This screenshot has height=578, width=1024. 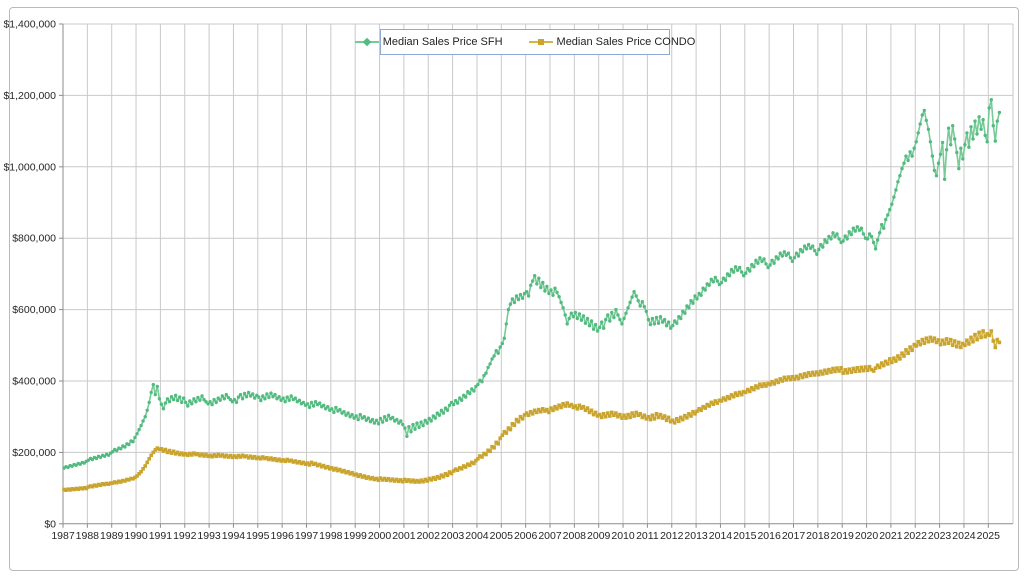 I want to click on legend-label-sfh: Median Sales Price SFH, so click(x=442, y=42).